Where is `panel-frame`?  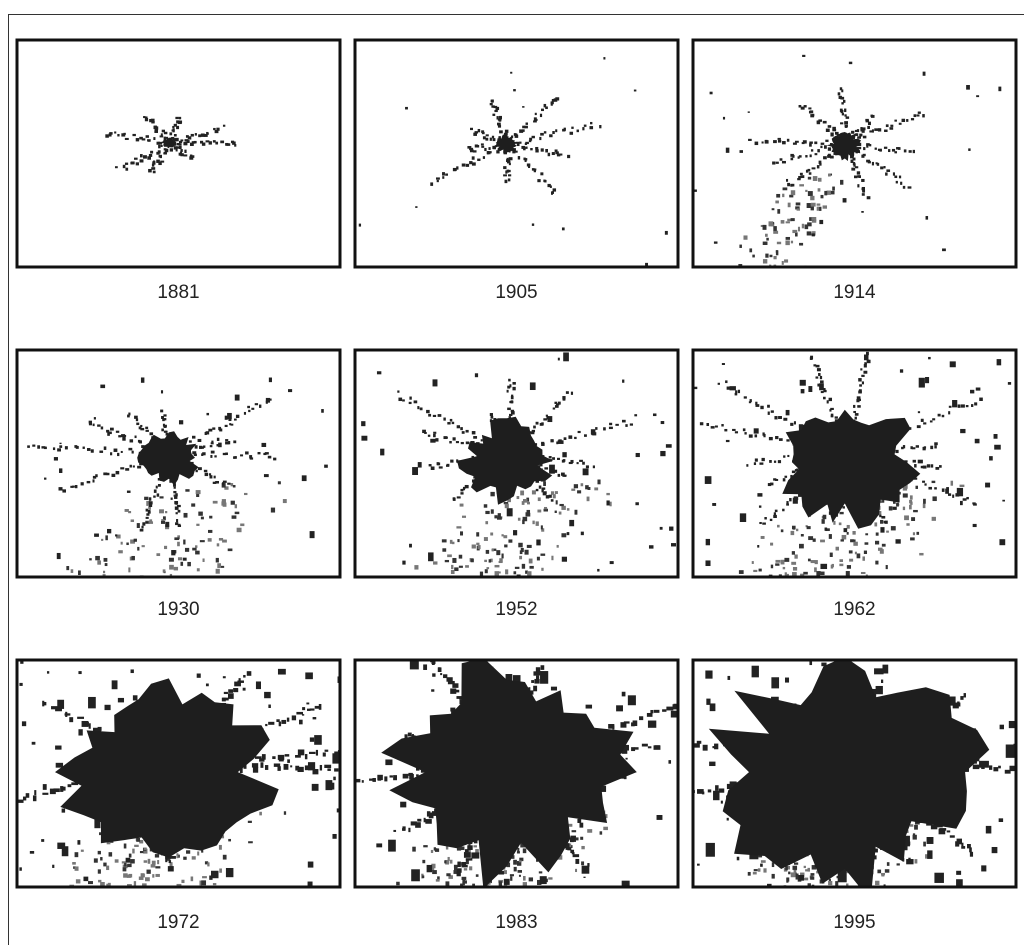 panel-frame is located at coordinates (854, 153).